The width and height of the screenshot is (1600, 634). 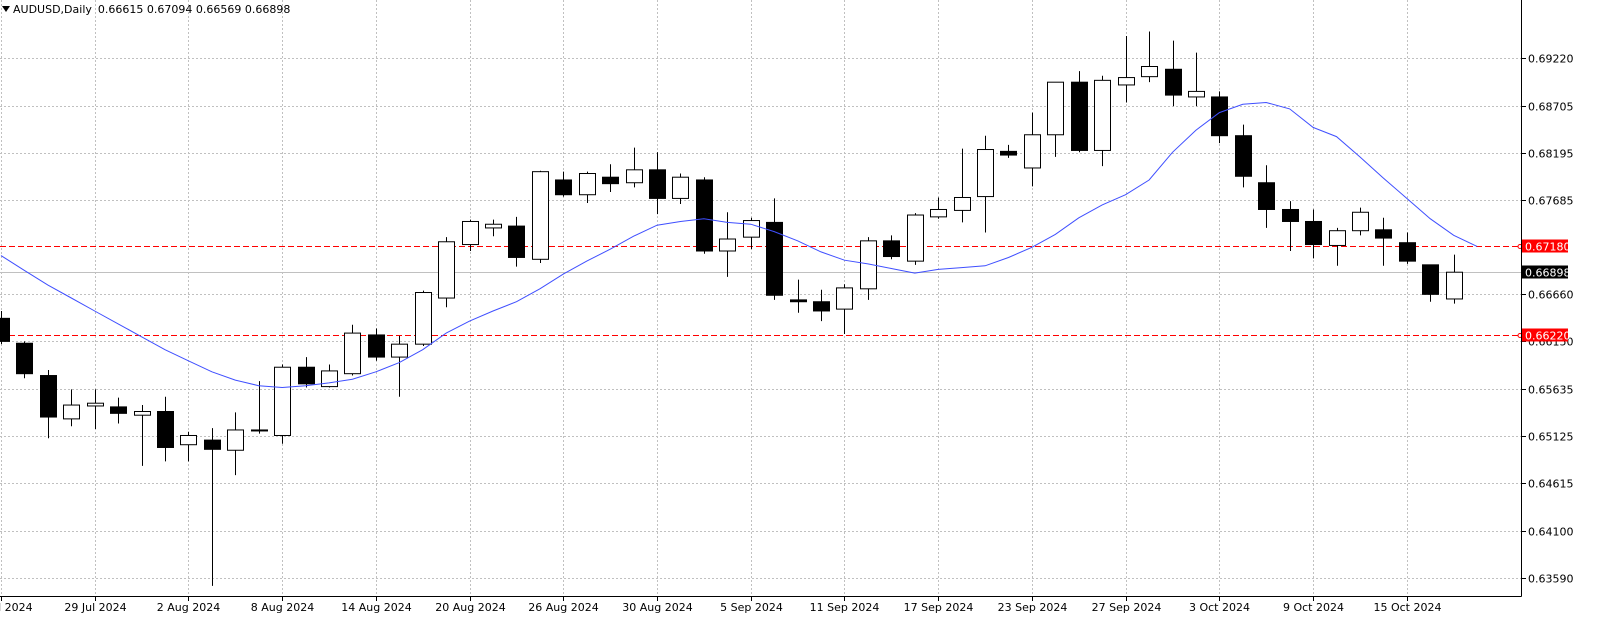 What do you see at coordinates (1548, 336) in the screenshot?
I see `level-price-label: 0.66220` at bounding box center [1548, 336].